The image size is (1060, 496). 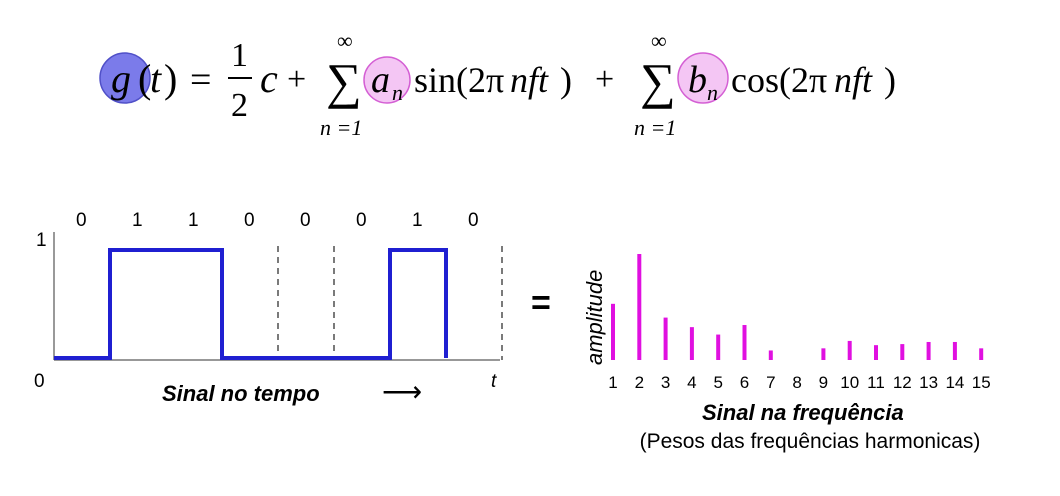 What do you see at coordinates (277, 220) in the screenshot?
I see `bit-labels: 0 1 1 0 0 0 1 0` at bounding box center [277, 220].